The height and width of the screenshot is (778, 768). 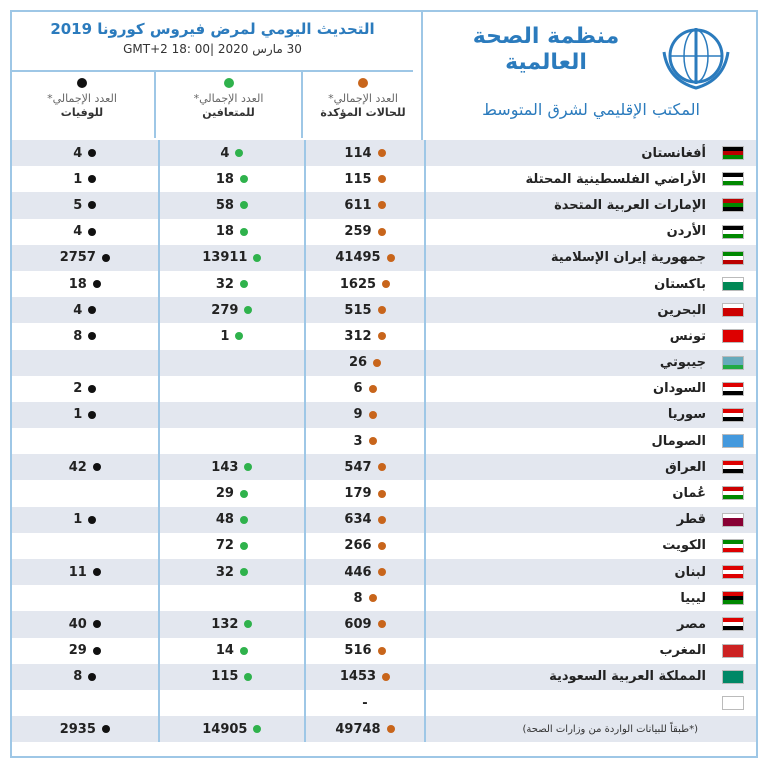 What do you see at coordinates (358, 415) in the screenshot?
I see `confirmed-value: 9` at bounding box center [358, 415].